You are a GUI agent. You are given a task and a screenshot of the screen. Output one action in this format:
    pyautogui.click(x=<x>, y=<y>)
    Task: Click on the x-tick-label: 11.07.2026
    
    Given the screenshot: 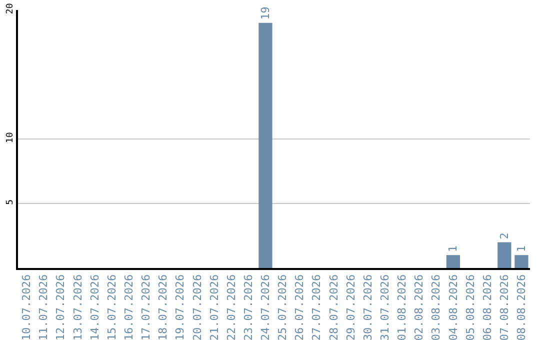 What is the action you would take?
    pyautogui.click(x=43, y=307)
    